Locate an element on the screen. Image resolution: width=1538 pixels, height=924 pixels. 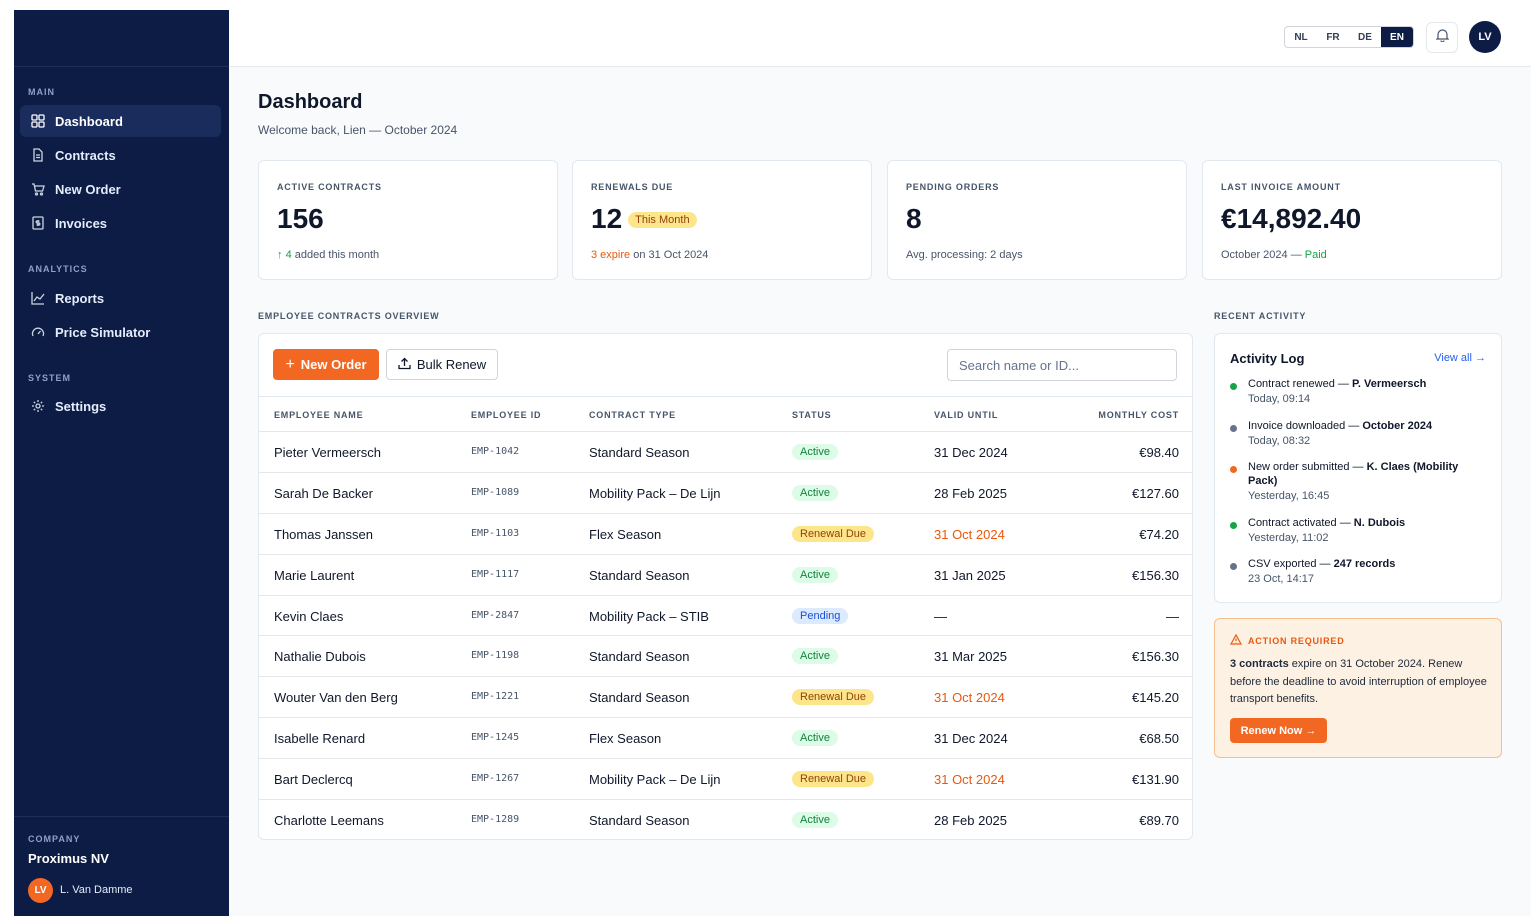
sidebar-item-new-order: New Order is located at coordinates (120, 189).